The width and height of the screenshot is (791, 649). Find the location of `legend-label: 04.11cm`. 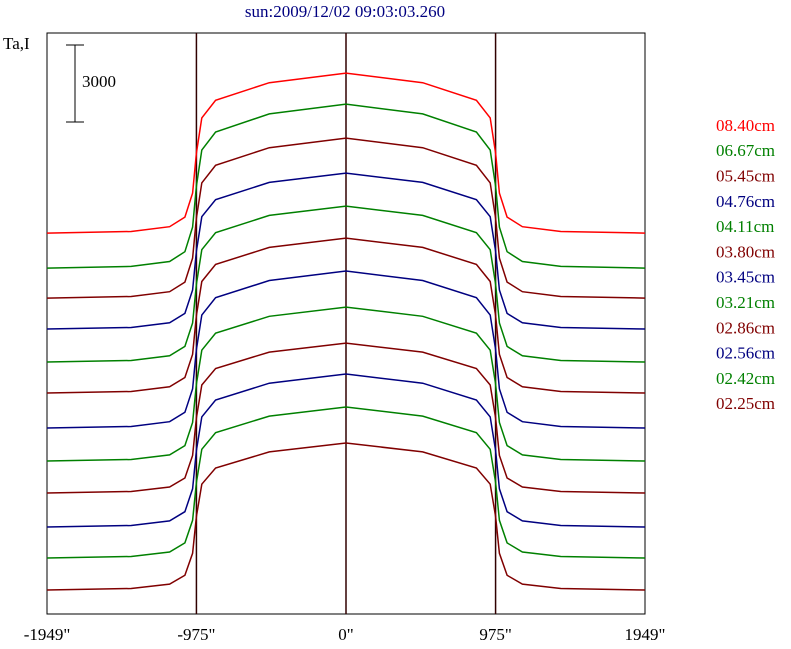

legend-label: 04.11cm is located at coordinates (745, 226).